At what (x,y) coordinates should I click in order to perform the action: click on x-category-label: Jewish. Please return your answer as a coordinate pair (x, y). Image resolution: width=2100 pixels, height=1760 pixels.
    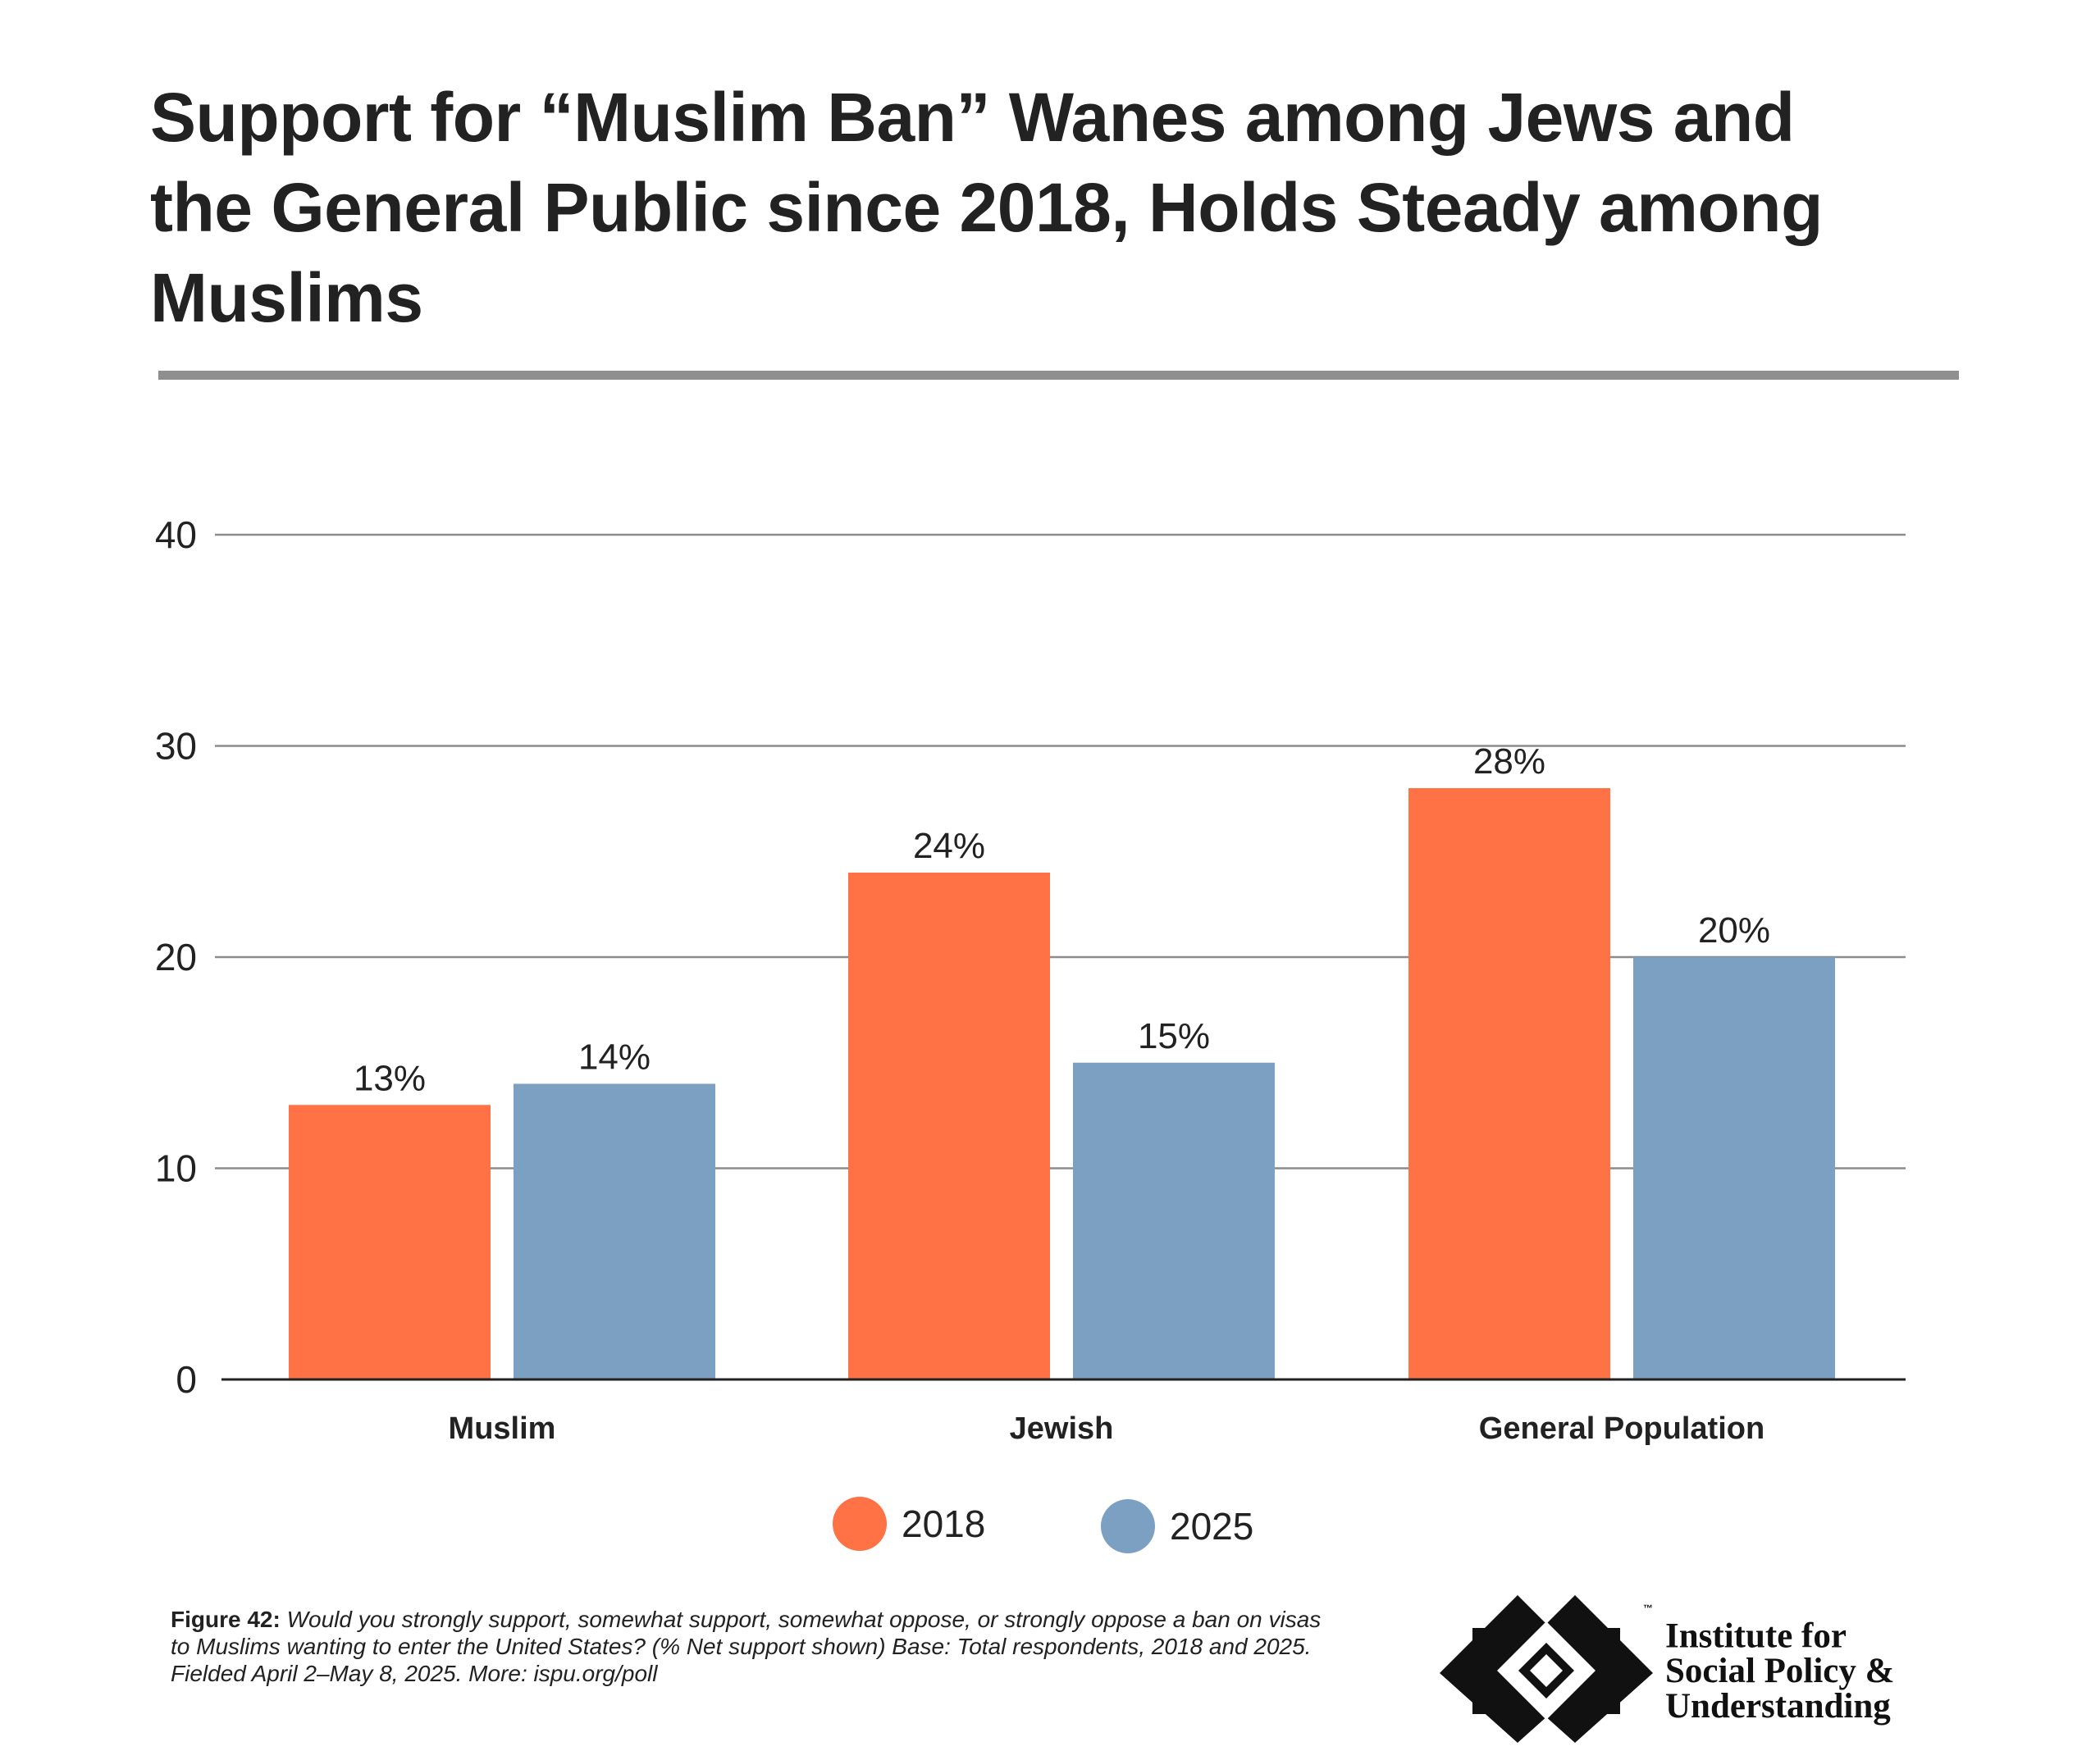
    Looking at the image, I should click on (1062, 1428).